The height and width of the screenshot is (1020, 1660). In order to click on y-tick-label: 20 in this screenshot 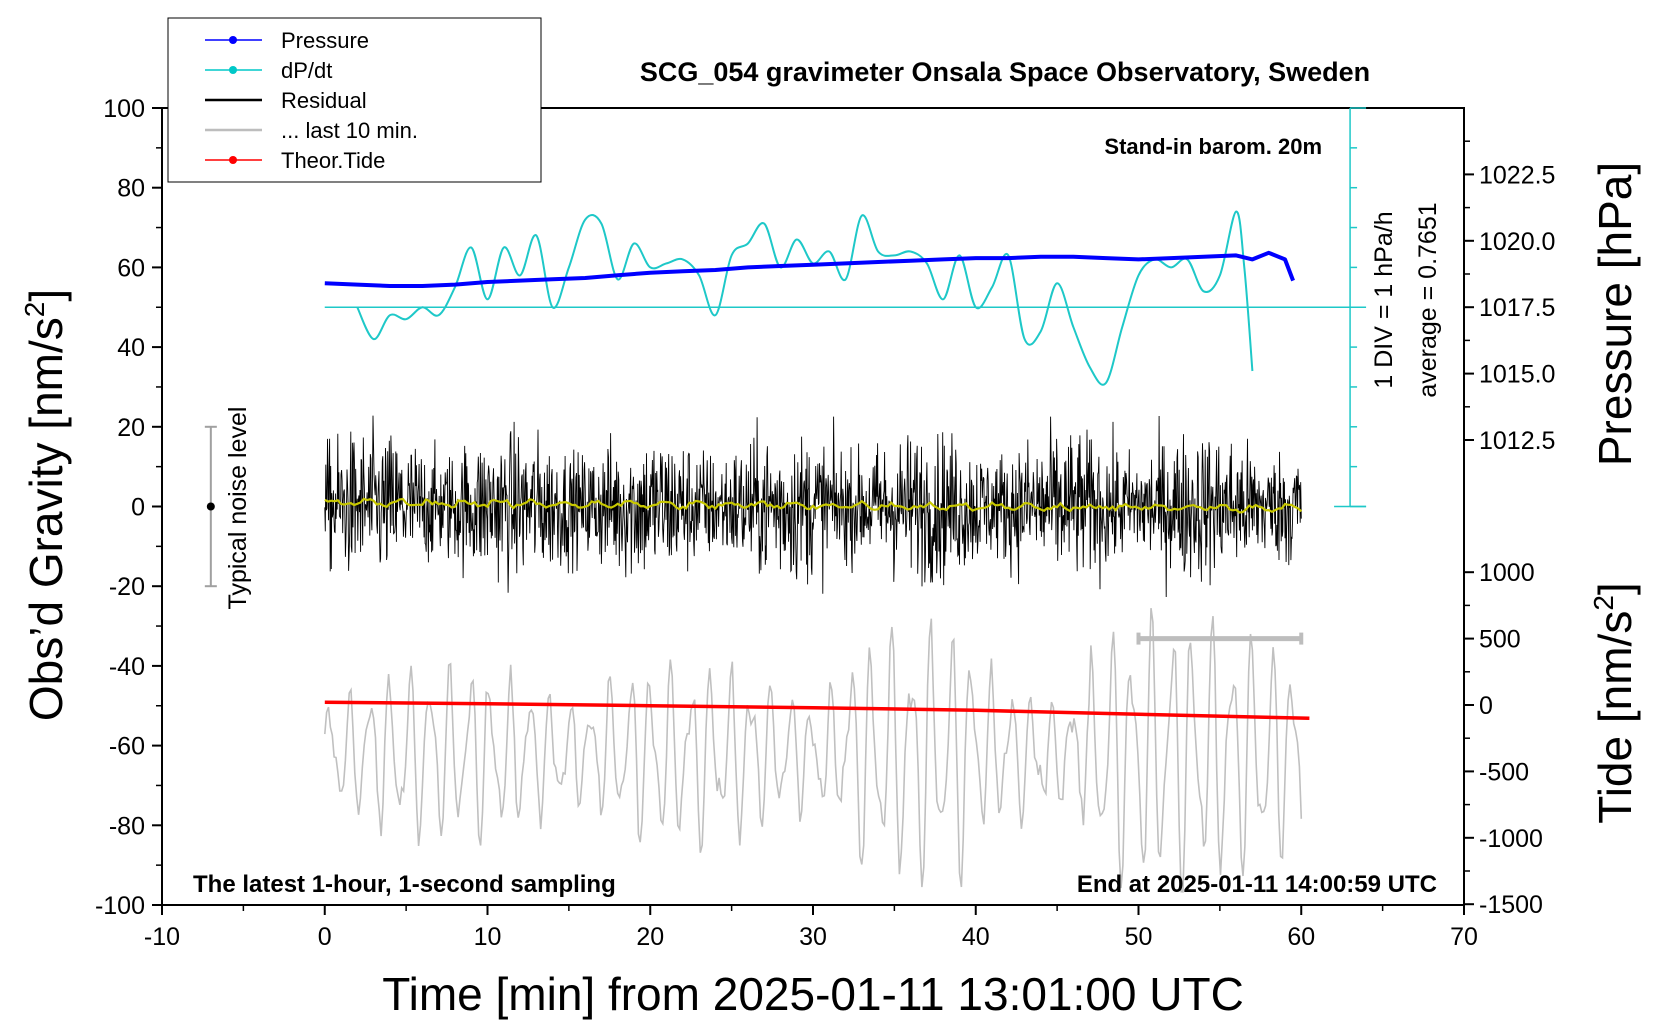, I will do `click(131, 428)`.